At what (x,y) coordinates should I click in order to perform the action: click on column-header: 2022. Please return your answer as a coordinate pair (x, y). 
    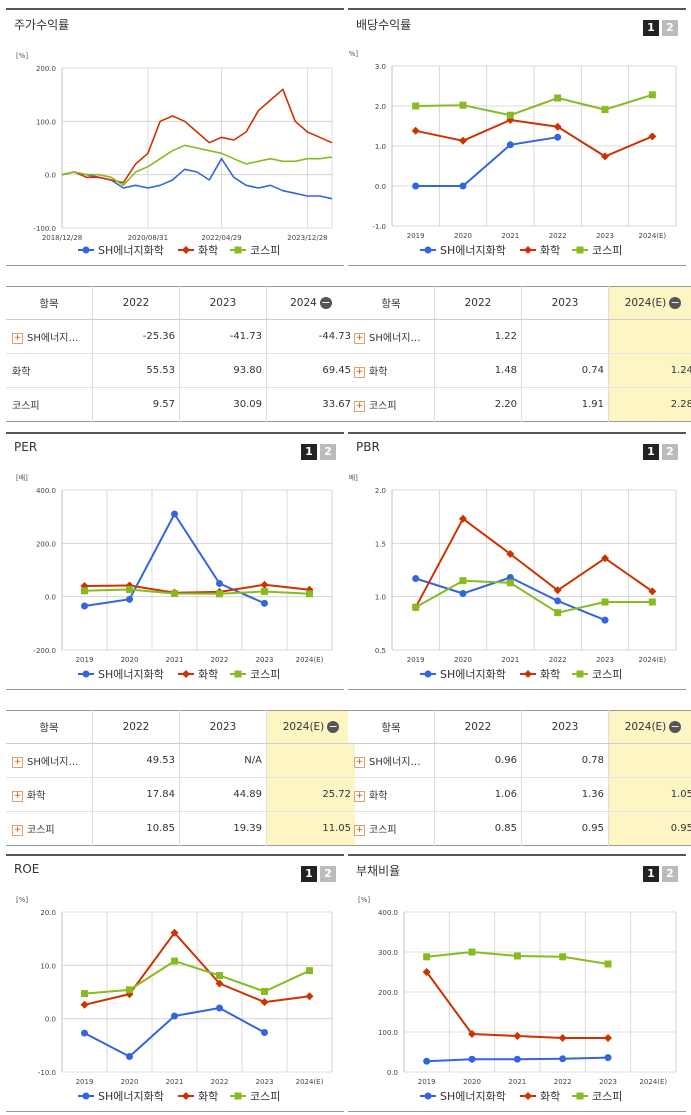
    Looking at the image, I should click on (136, 303).